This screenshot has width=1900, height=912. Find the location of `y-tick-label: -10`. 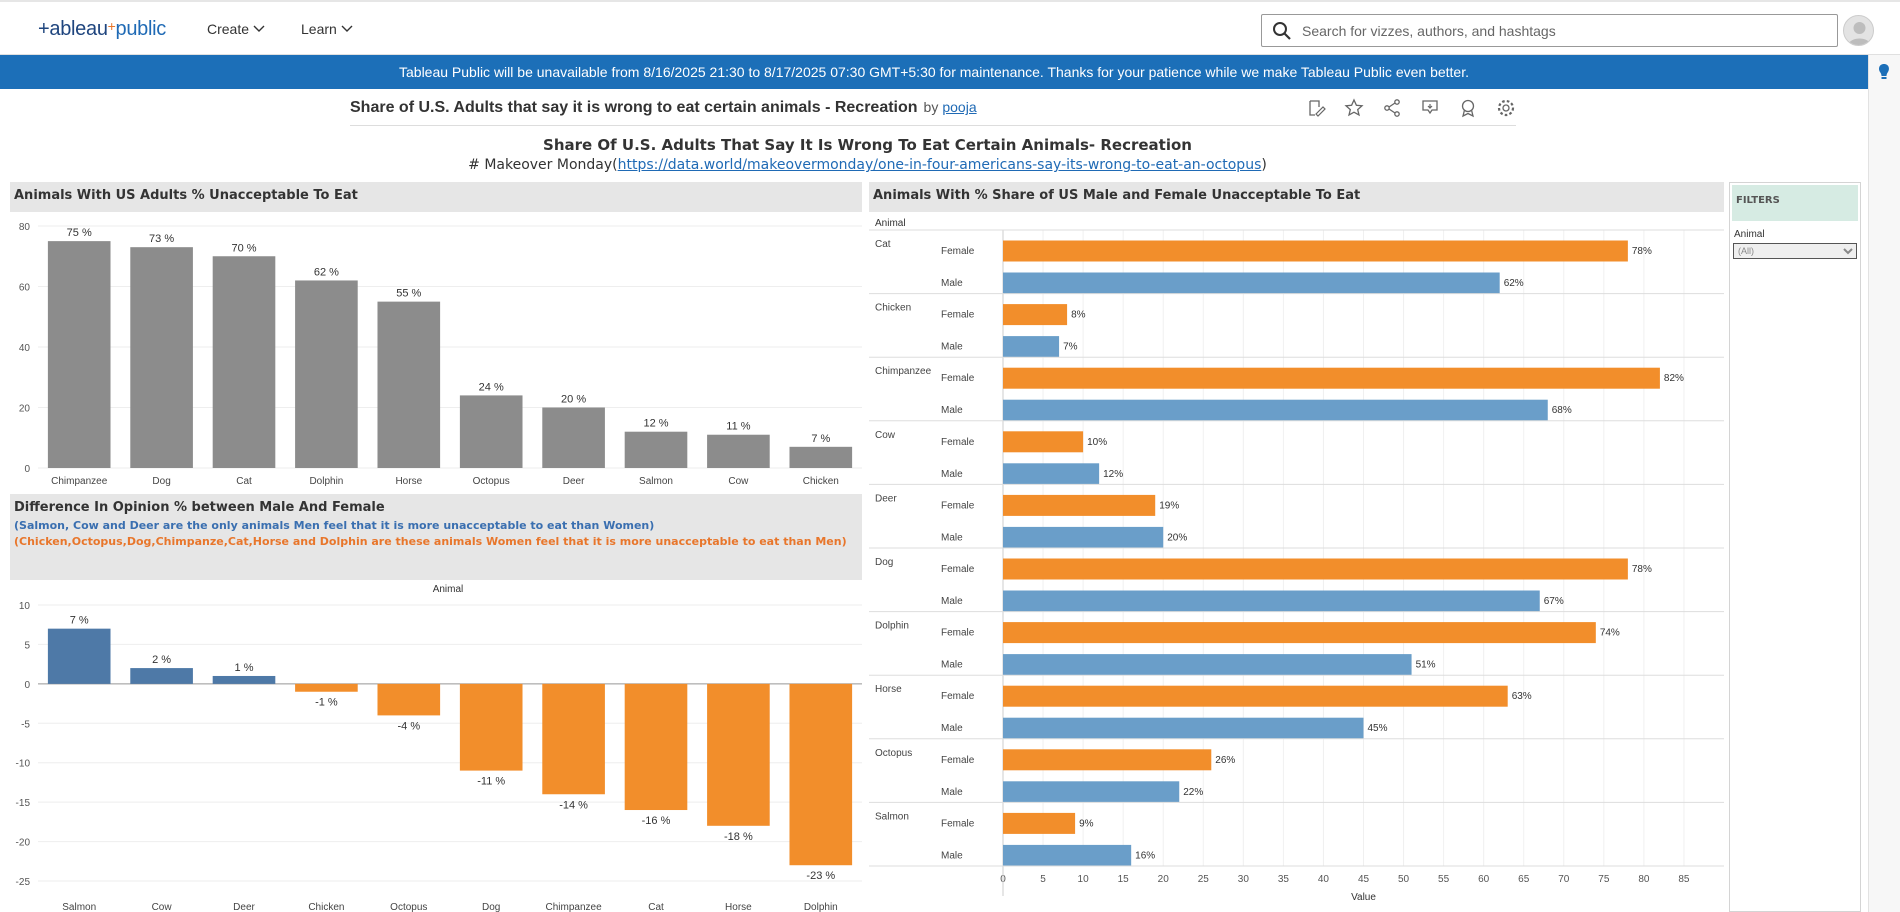

y-tick-label: -10 is located at coordinates (23, 764).